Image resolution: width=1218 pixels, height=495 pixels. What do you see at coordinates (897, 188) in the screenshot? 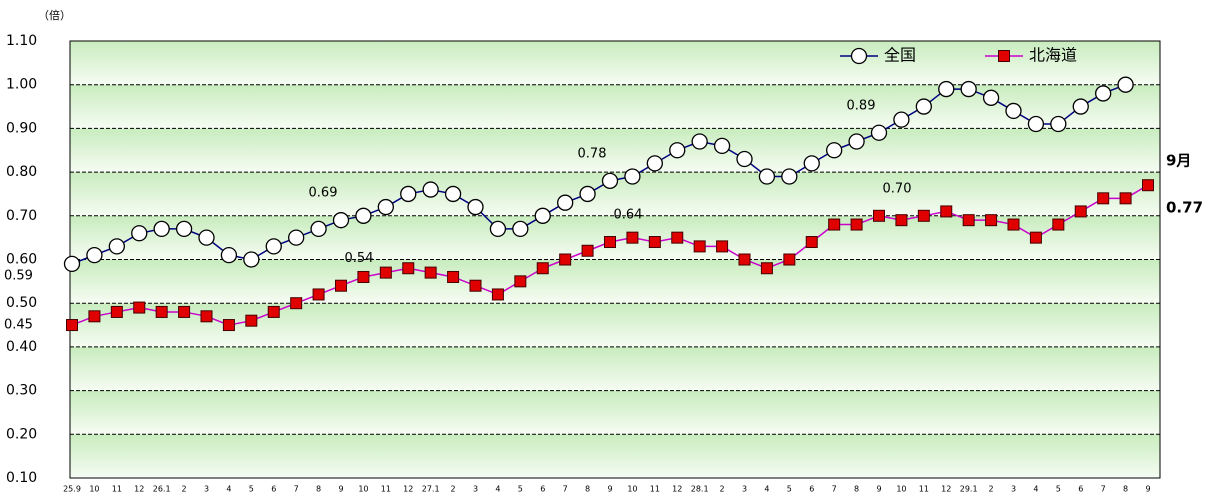
I see `annotation: 0.70` at bounding box center [897, 188].